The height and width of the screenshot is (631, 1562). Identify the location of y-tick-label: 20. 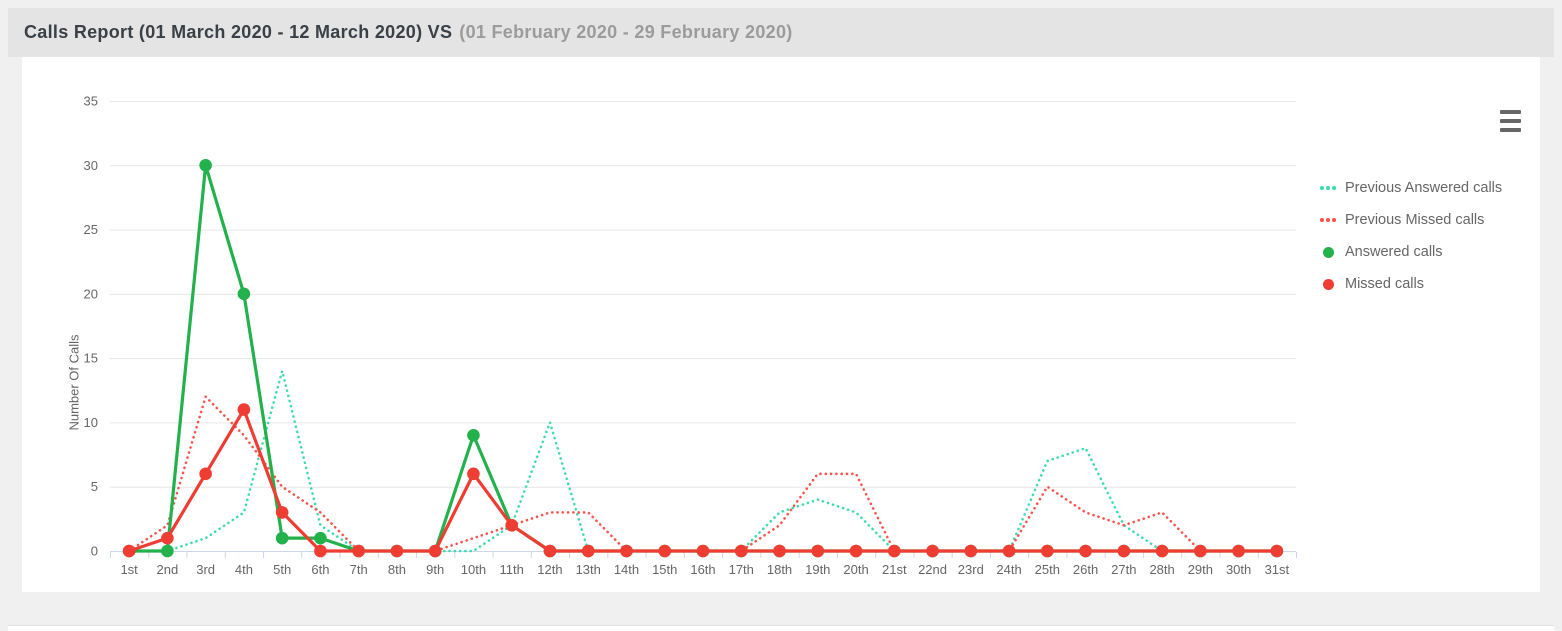
(91, 293).